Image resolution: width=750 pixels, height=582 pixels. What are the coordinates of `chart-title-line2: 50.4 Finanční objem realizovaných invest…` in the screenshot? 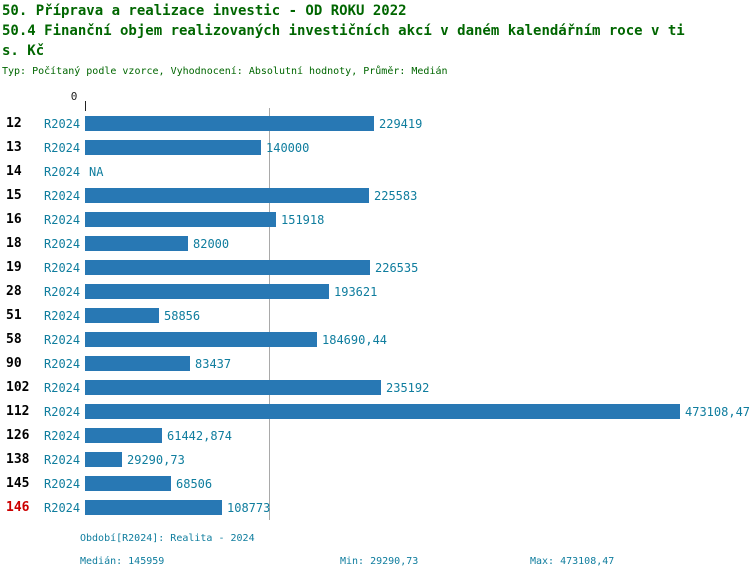 It's located at (343, 31).